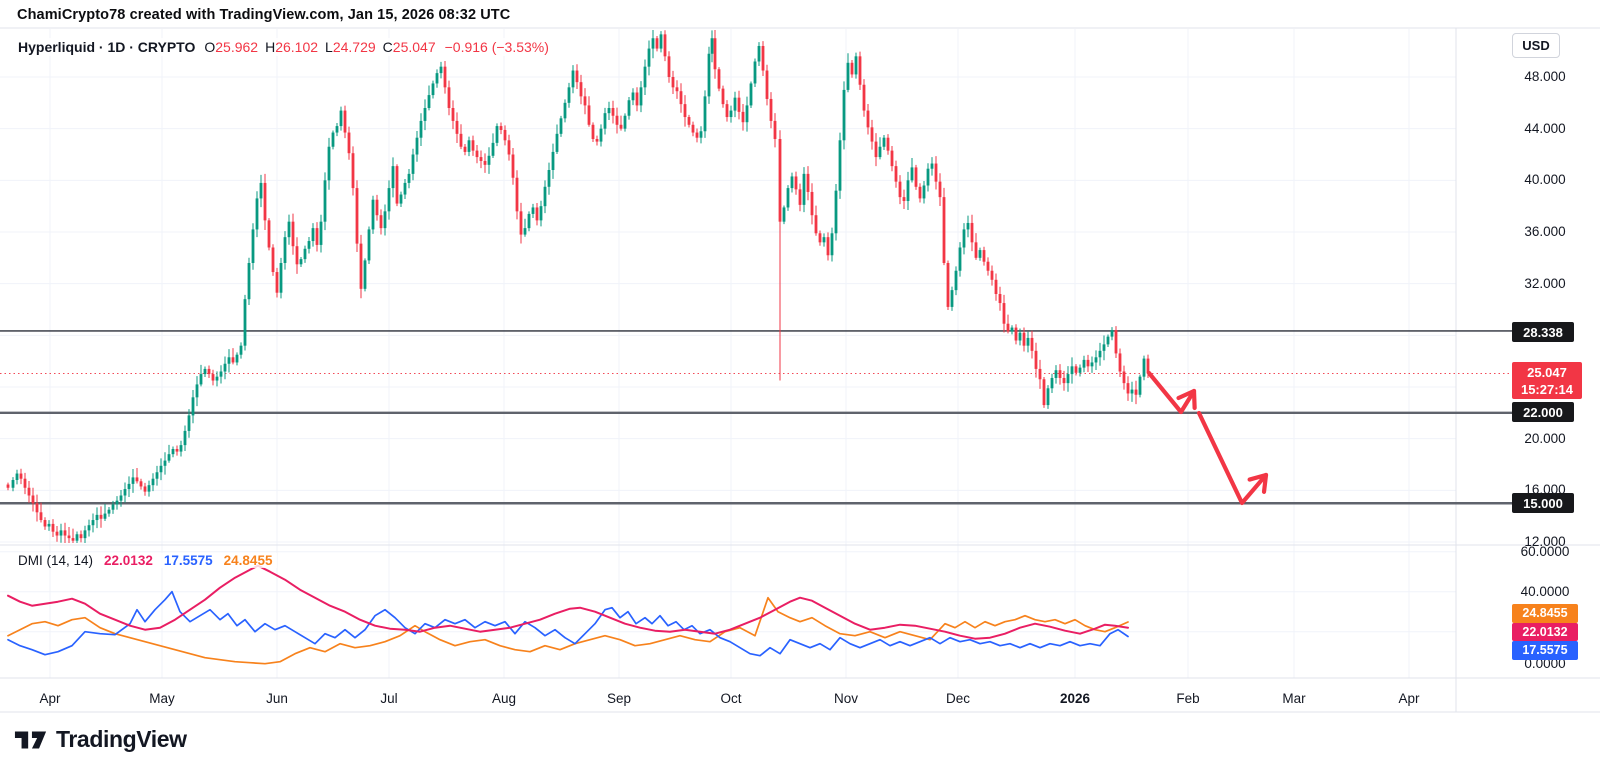 This screenshot has width=1600, height=782. What do you see at coordinates (354, 47) in the screenshot?
I see `low-value: 24.729` at bounding box center [354, 47].